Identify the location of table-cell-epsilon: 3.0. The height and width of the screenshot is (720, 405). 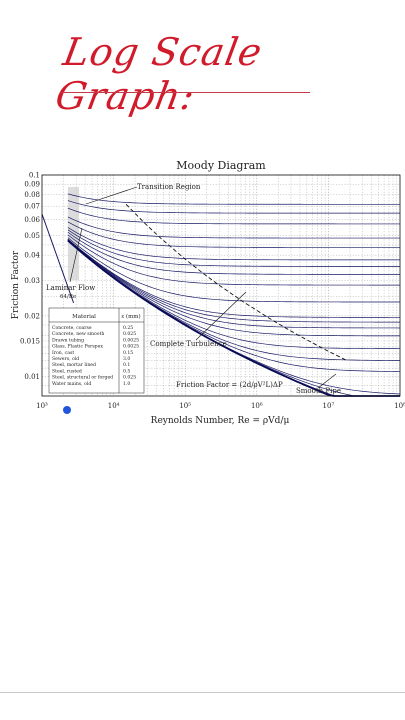
(126, 359).